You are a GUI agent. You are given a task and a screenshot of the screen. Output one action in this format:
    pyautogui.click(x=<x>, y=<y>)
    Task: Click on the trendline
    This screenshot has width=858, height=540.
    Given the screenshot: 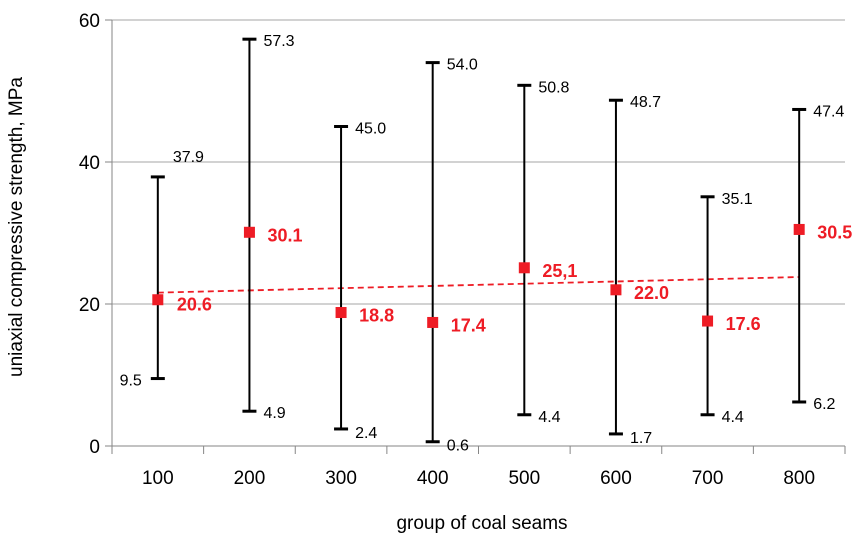 What is the action you would take?
    pyautogui.click(x=478, y=285)
    